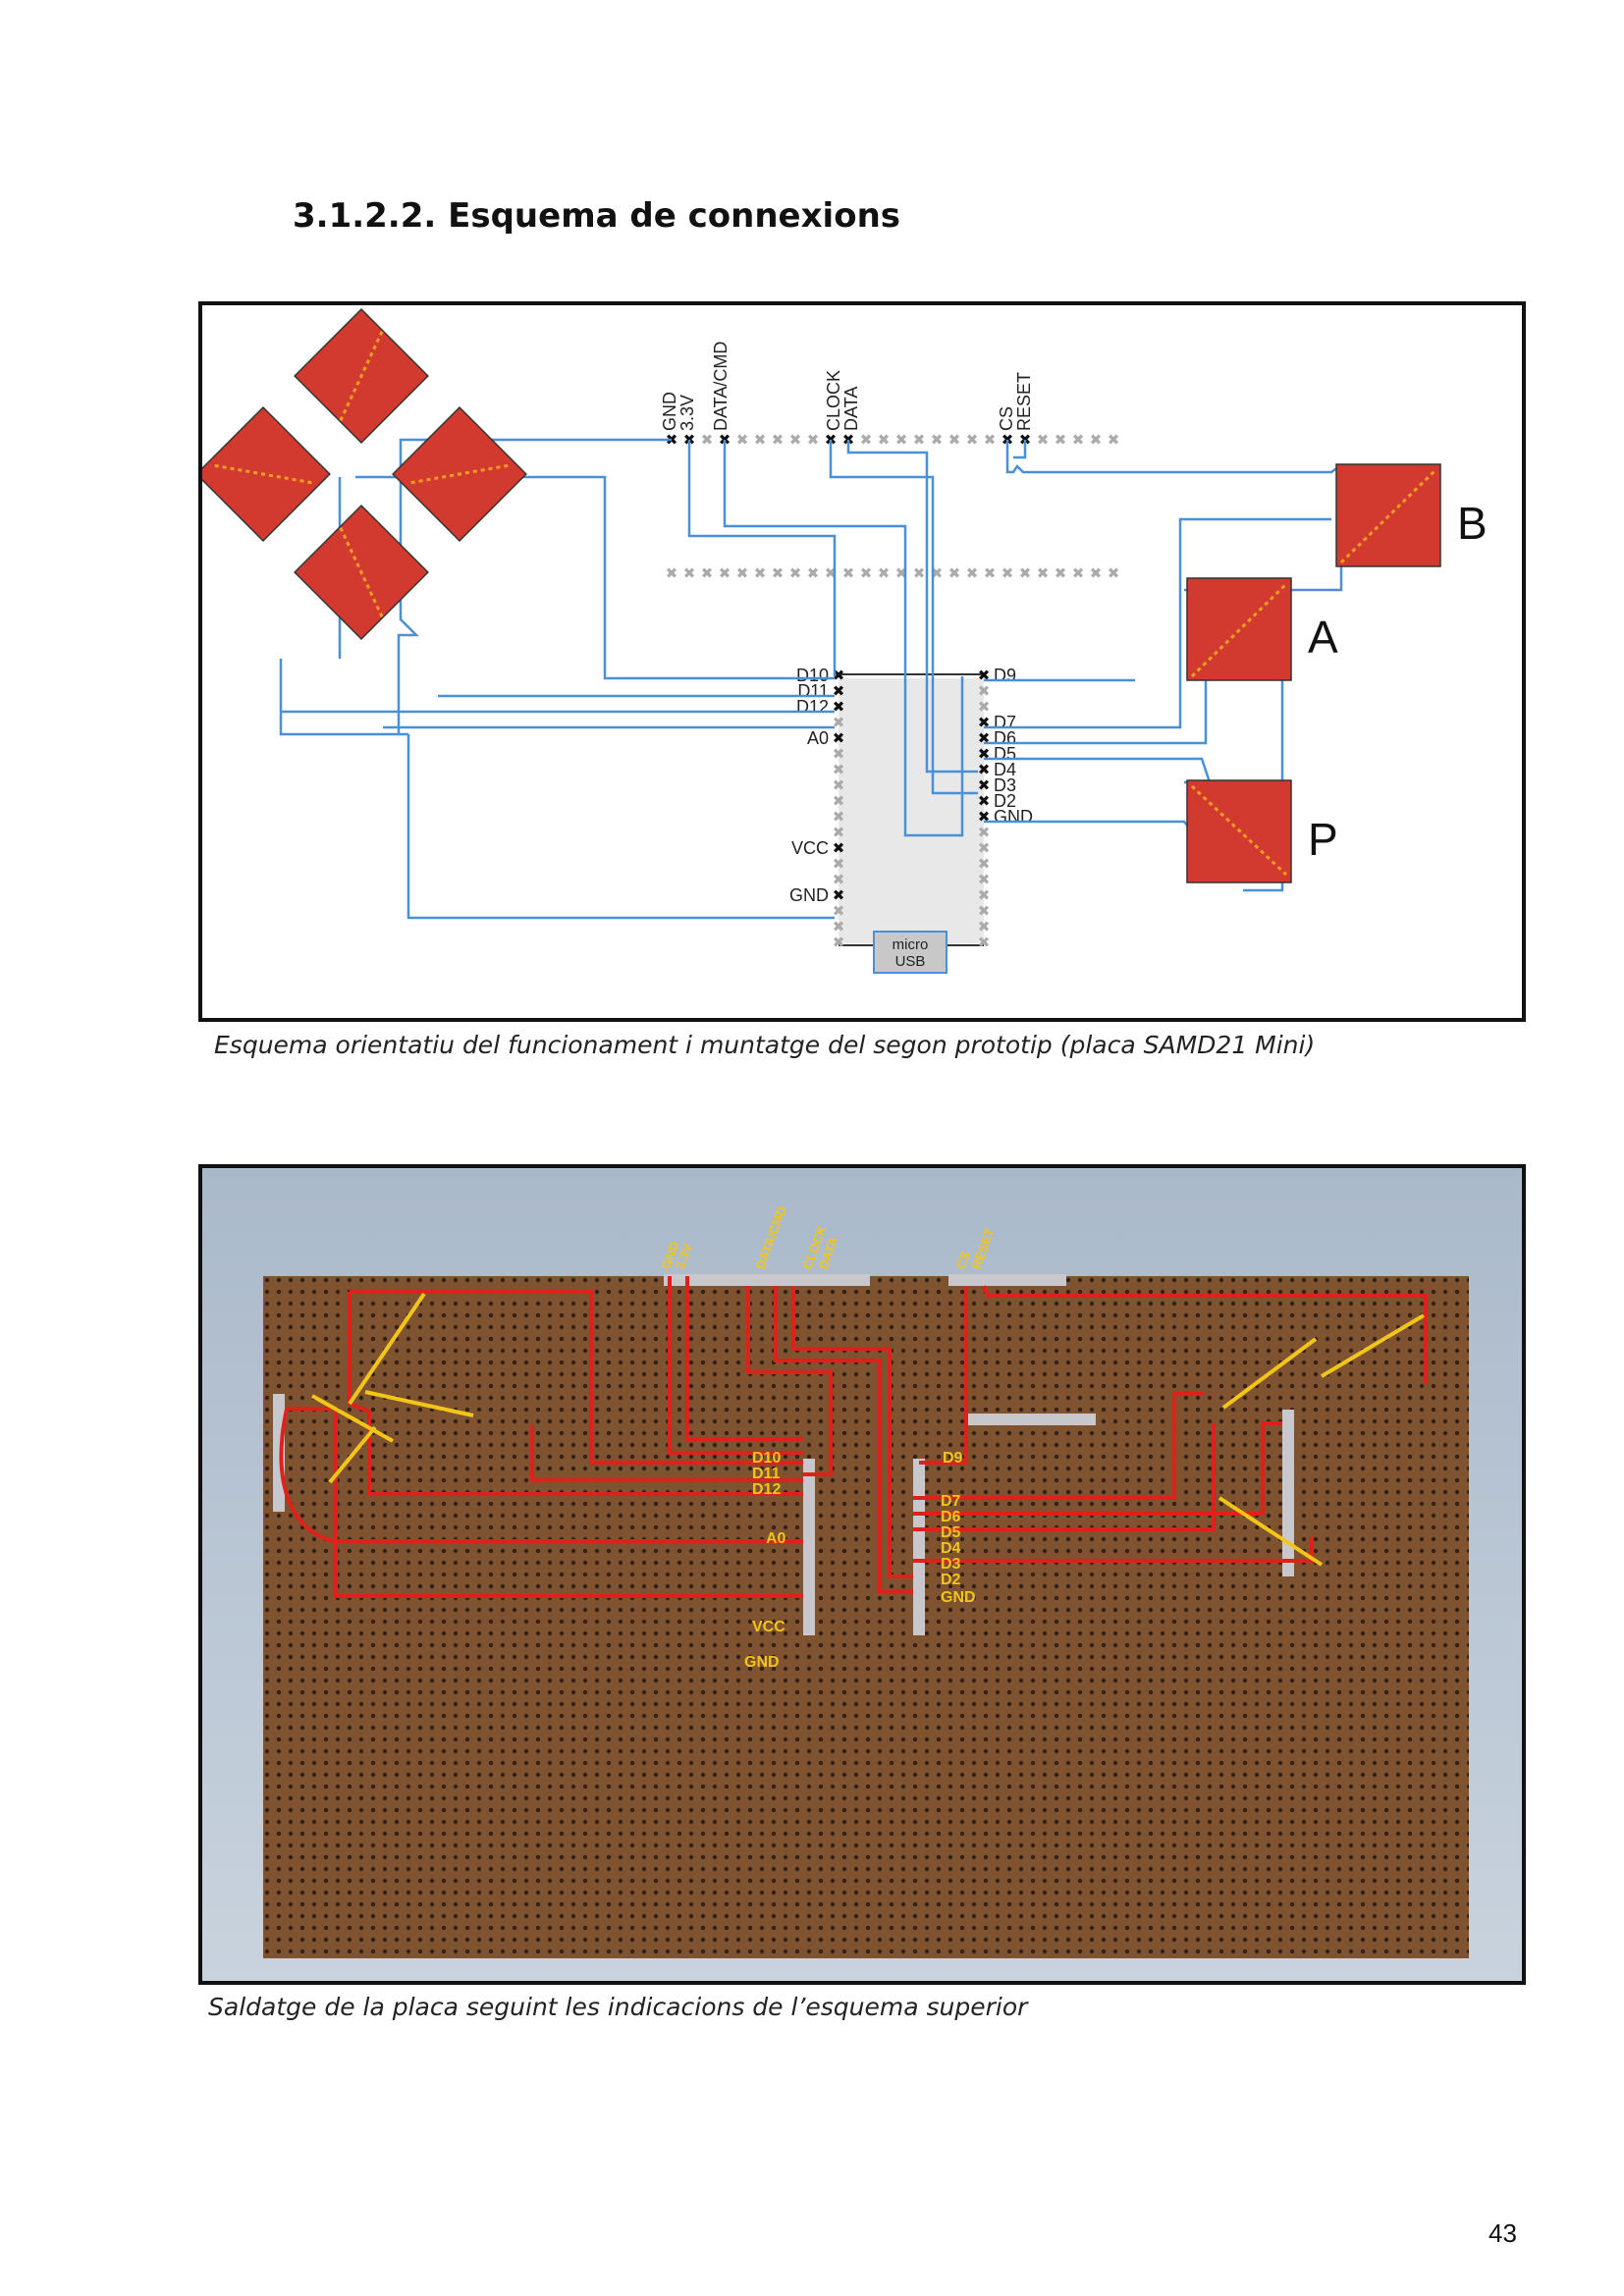 This screenshot has height=2296, width=1624. What do you see at coordinates (893, 573) in the screenshot?
I see `header-row-bottom: ✖ ✖ ✖ ✖ ✖ ✖ ✖ ✖ ✖ ✖ ✖ ✖ ✖ ✖ ✖ ✖ ✖ ✖ ✖ ✖ ✖ ✖ ✖ ✖ ✖ ✖` at bounding box center [893, 573].